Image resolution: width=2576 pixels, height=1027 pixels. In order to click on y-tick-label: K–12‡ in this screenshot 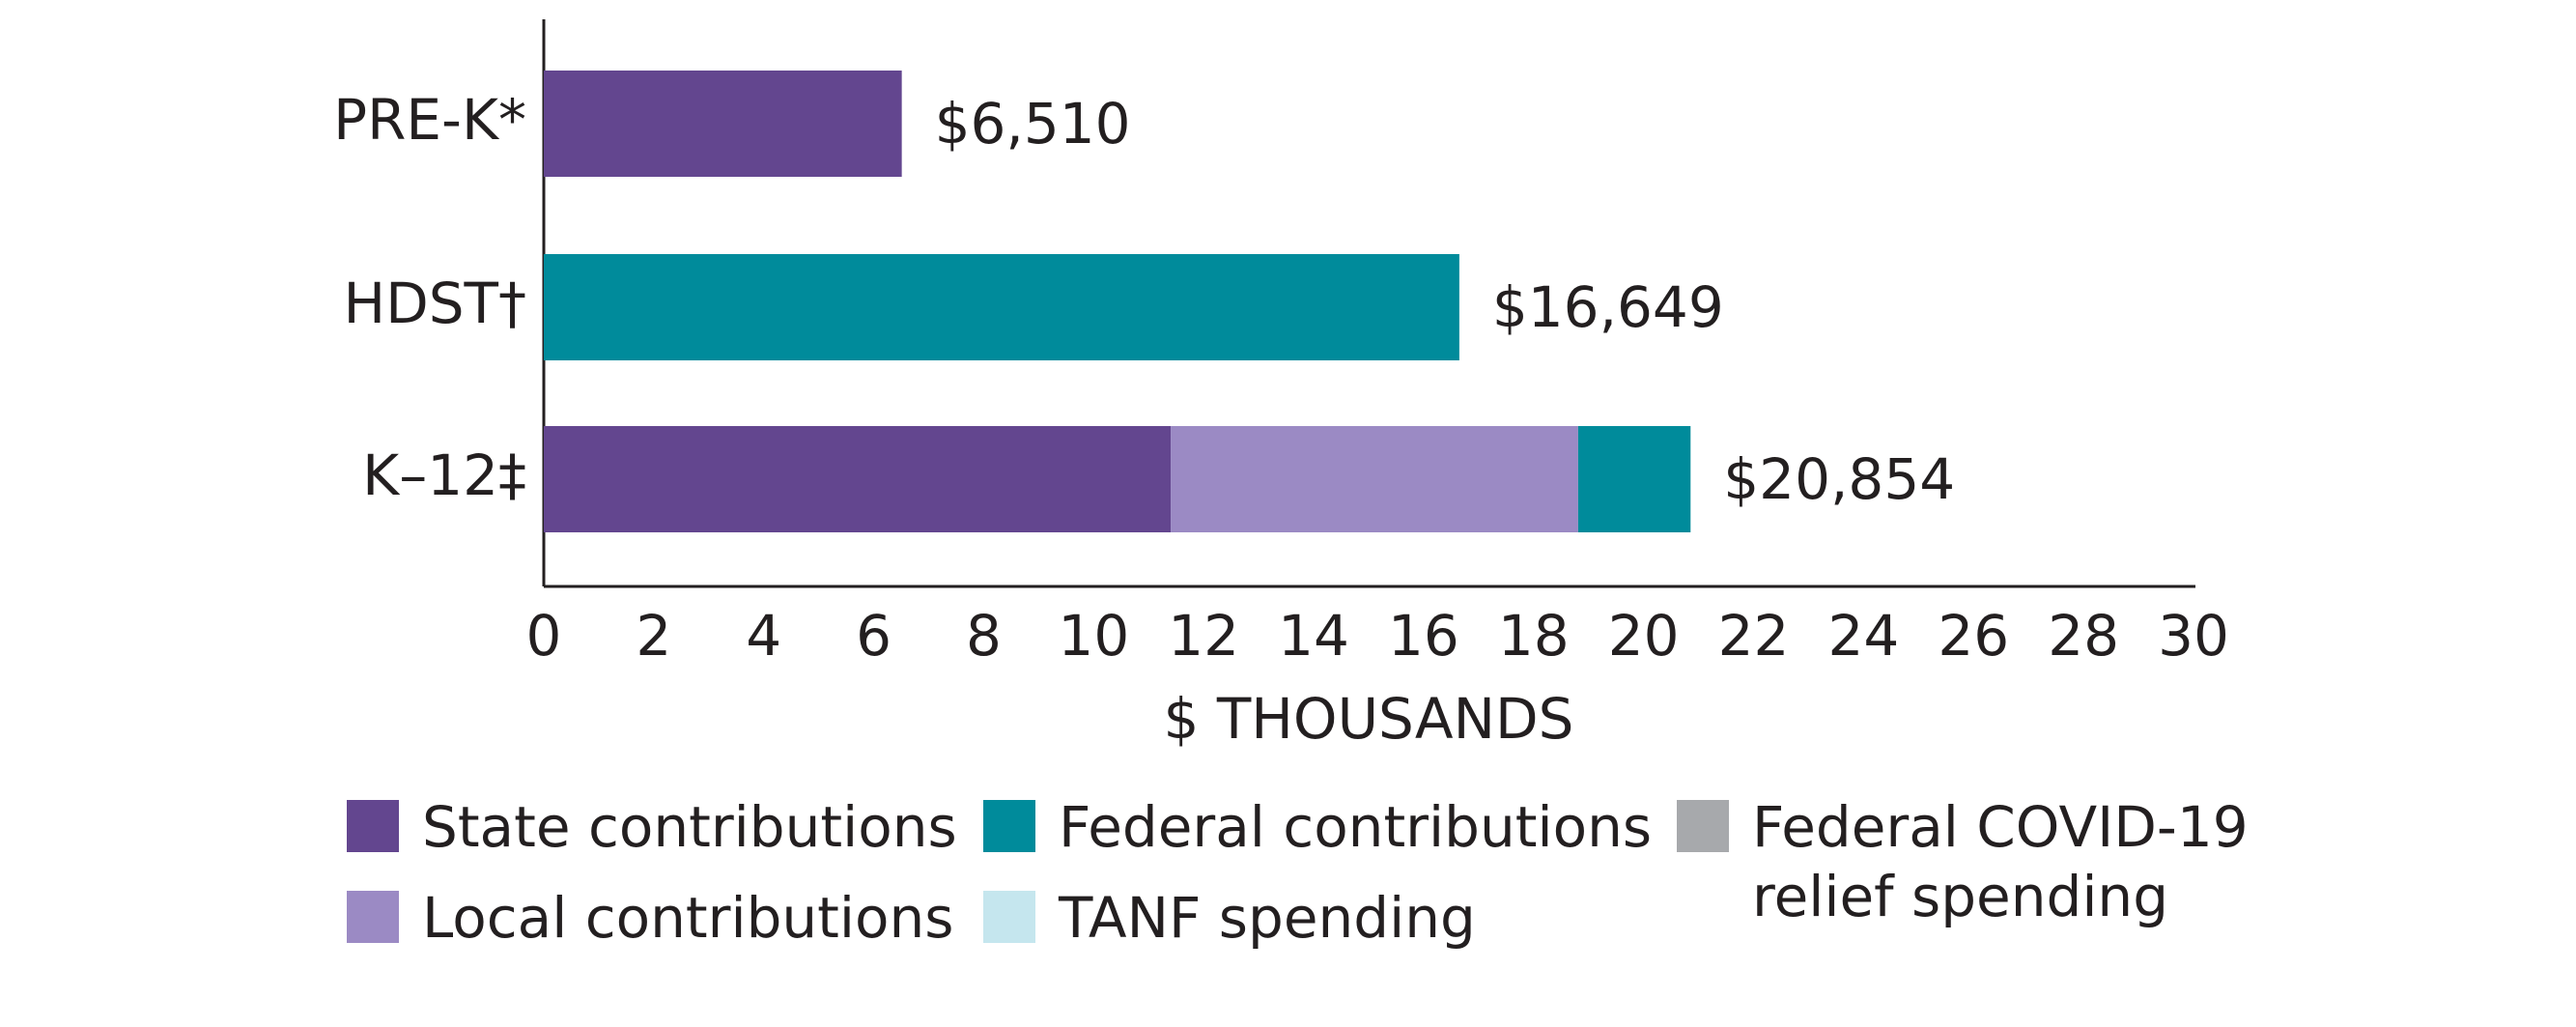, I will do `click(444, 475)`.